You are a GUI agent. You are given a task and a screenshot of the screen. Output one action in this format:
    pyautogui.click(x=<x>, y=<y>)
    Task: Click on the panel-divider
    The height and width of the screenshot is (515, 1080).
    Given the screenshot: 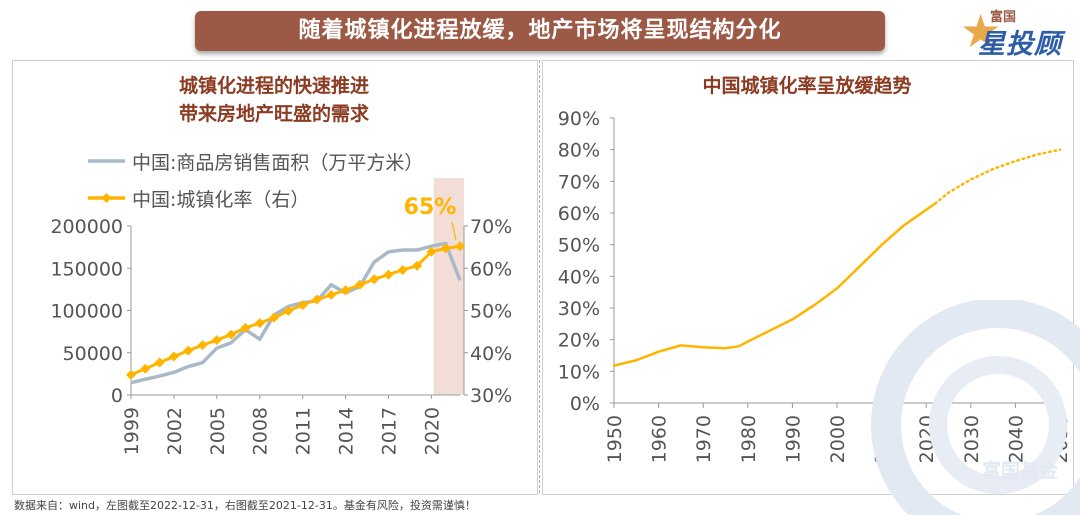 What is the action you would take?
    pyautogui.click(x=539, y=276)
    